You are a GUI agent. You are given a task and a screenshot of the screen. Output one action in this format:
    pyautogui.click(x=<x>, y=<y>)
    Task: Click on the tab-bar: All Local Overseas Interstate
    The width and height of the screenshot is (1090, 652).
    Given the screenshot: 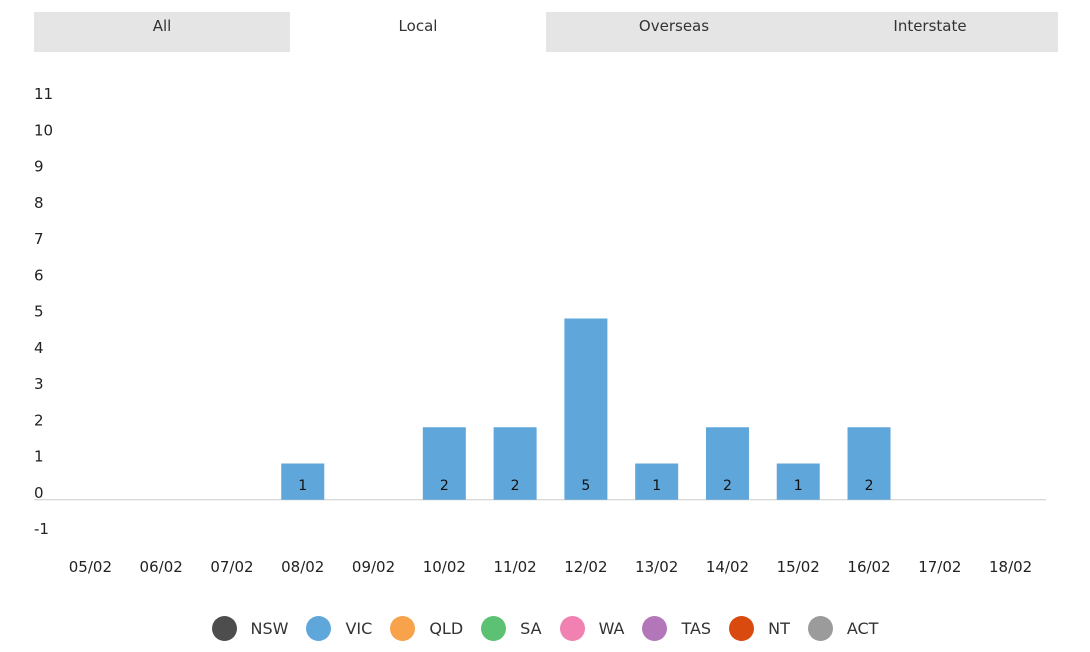 What is the action you would take?
    pyautogui.click(x=546, y=32)
    